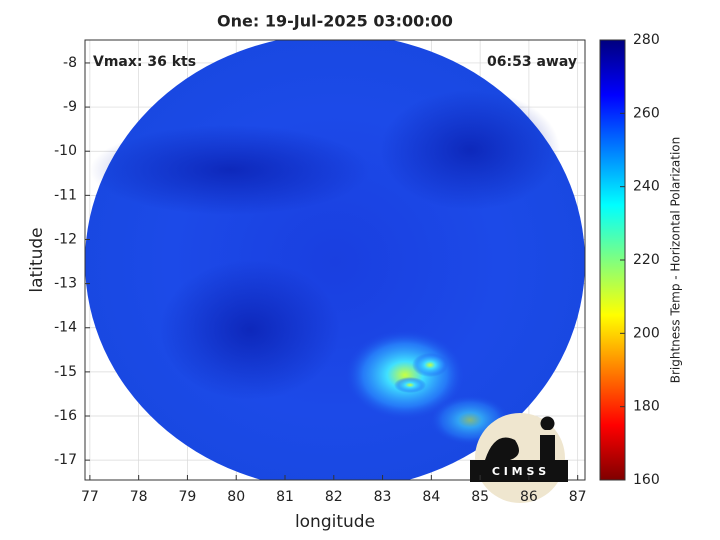 The image size is (720, 540). I want to click on x-tick-label: 84, so click(431, 497).